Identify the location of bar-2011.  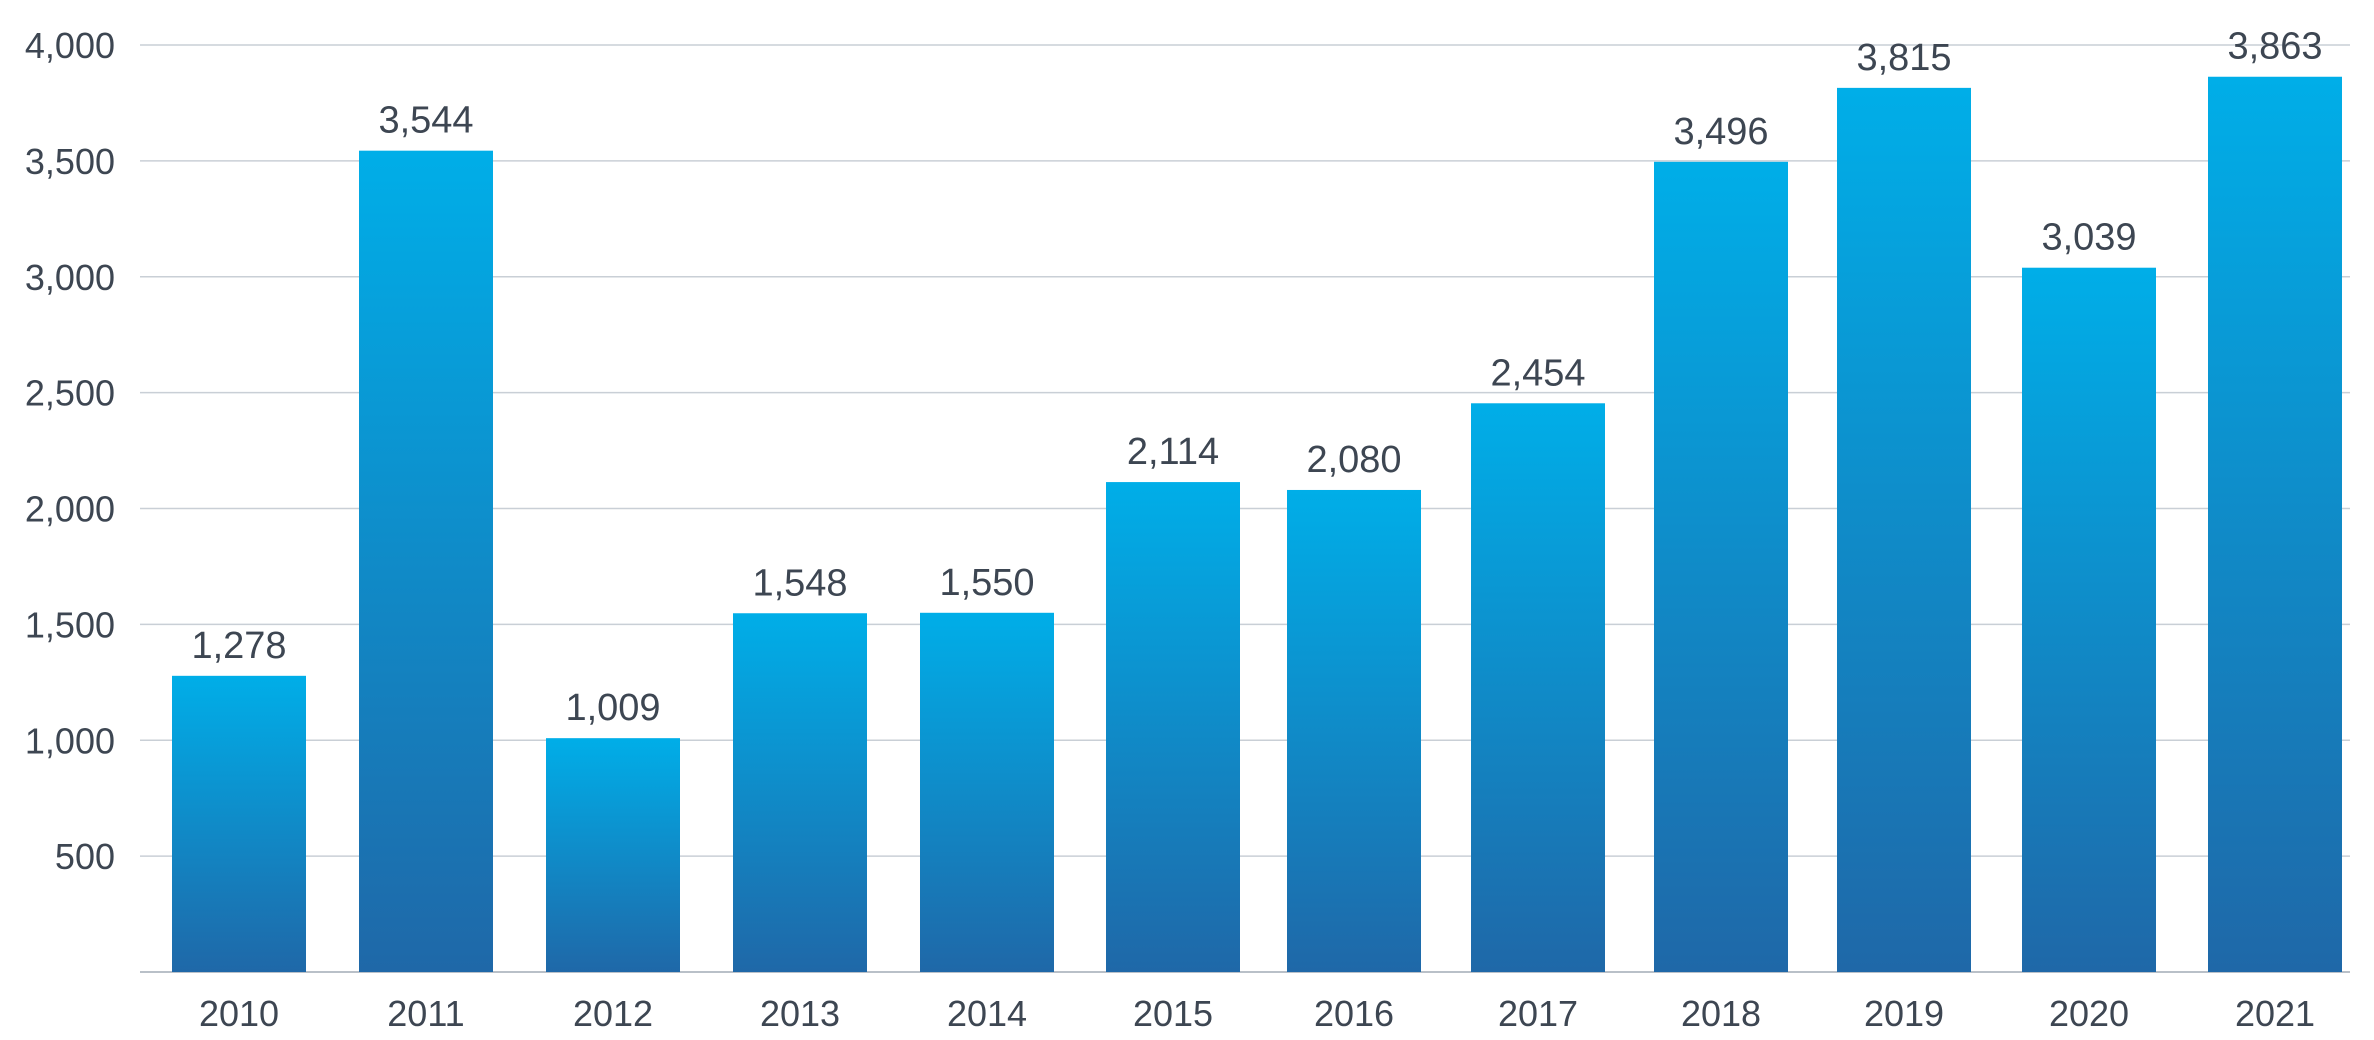
(426, 561).